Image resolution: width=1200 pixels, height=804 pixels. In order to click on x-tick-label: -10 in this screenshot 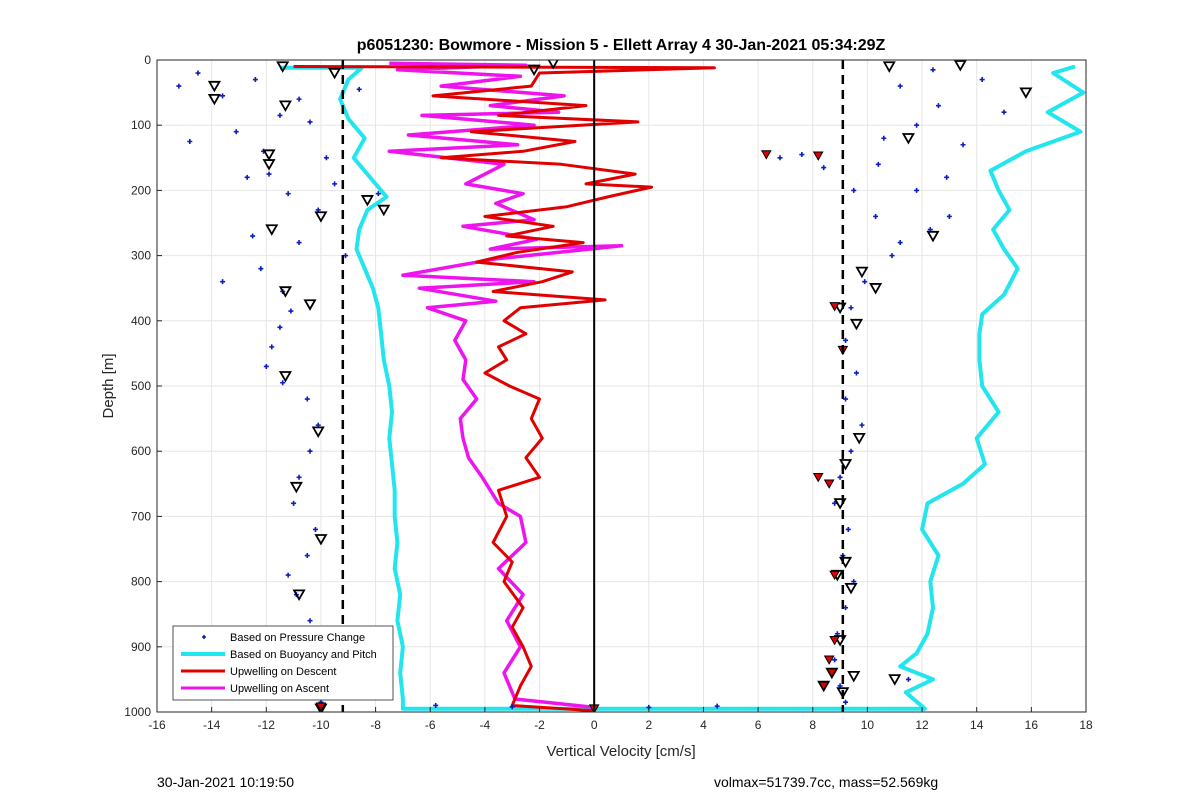, I will do `click(321, 725)`.